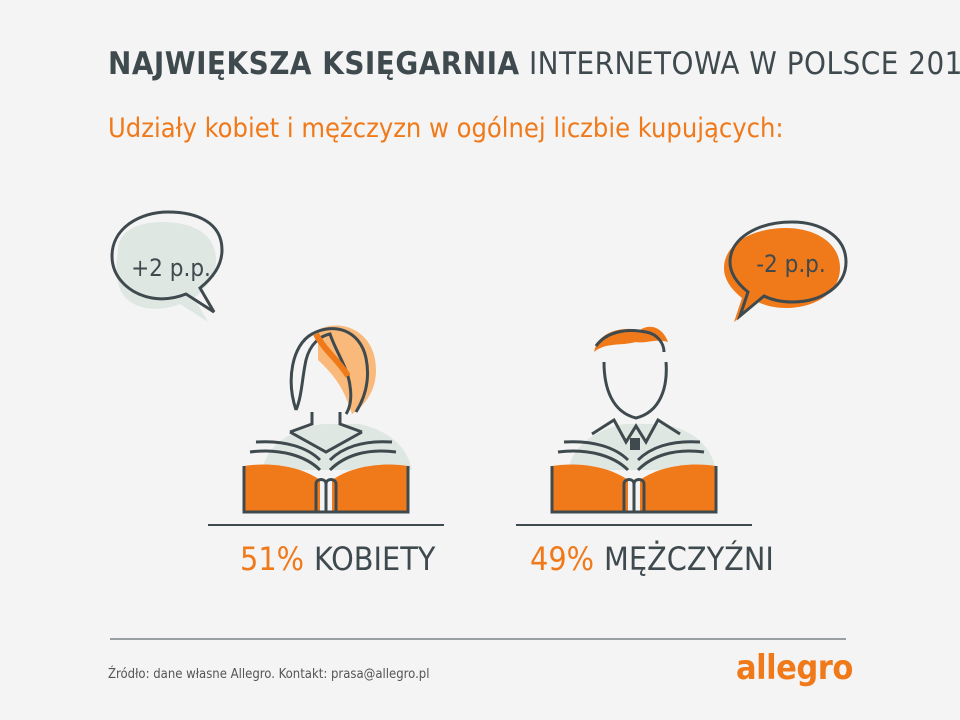  I want to click on speech-bubble-icon-left, so click(167, 266).